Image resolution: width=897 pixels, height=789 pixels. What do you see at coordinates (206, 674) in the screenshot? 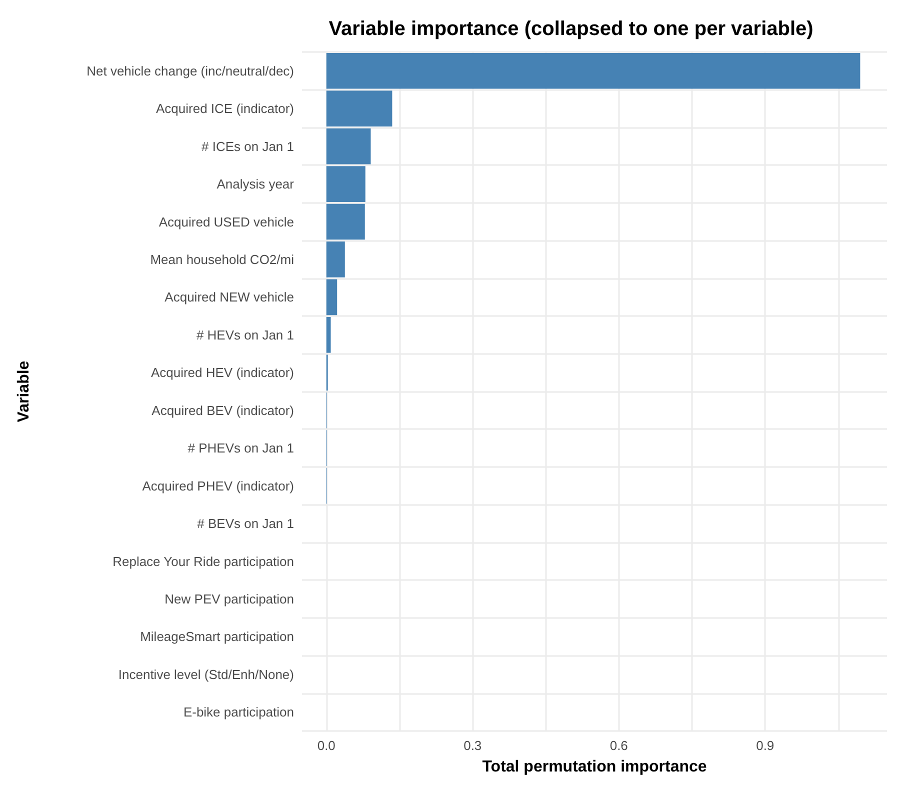
I see `y-tick-label: Incentive level (Std/Enh/None)` at bounding box center [206, 674].